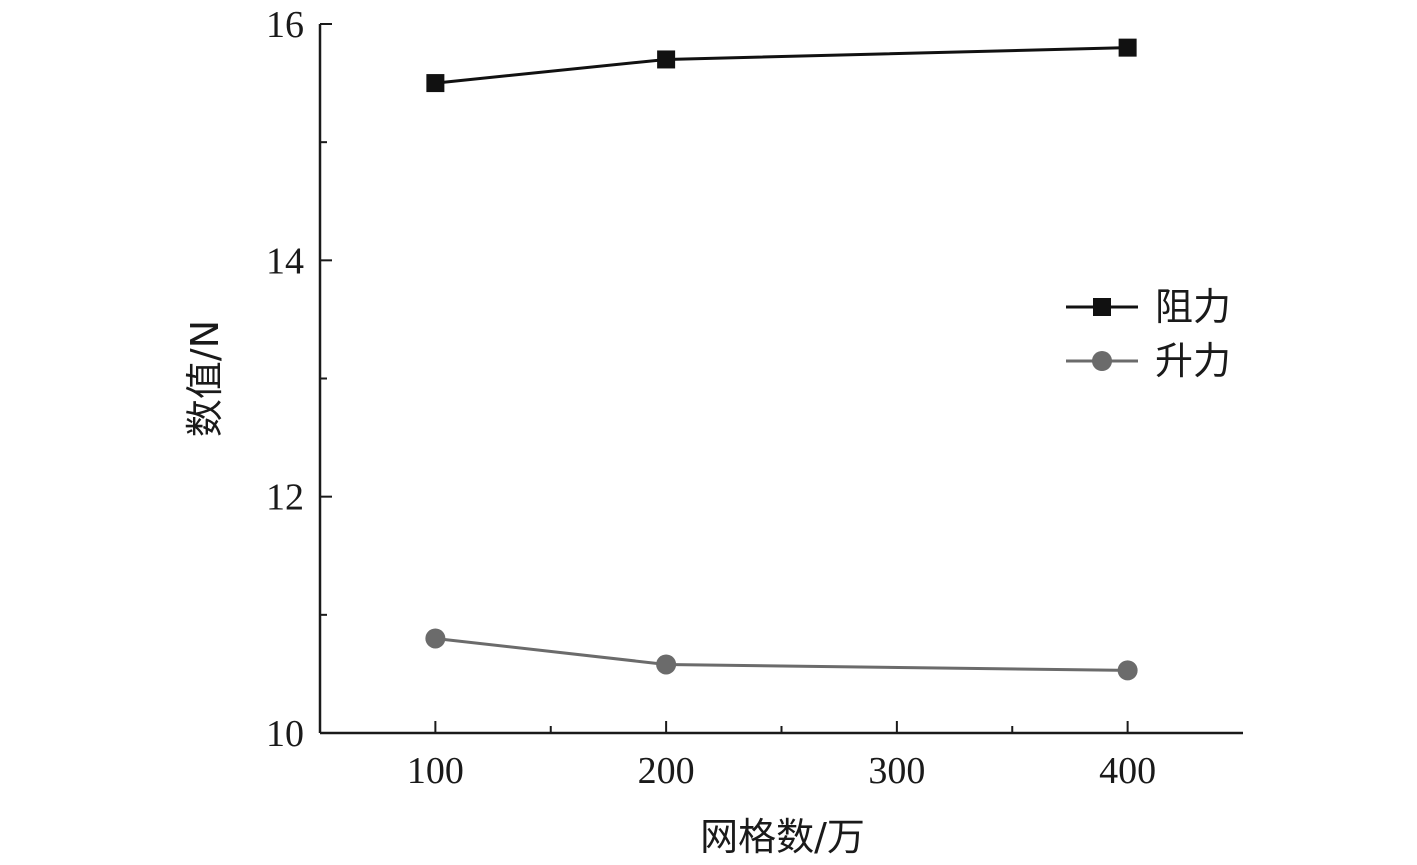  Describe the element at coordinates (285, 261) in the screenshot. I see `y-tick-label: 14` at that location.